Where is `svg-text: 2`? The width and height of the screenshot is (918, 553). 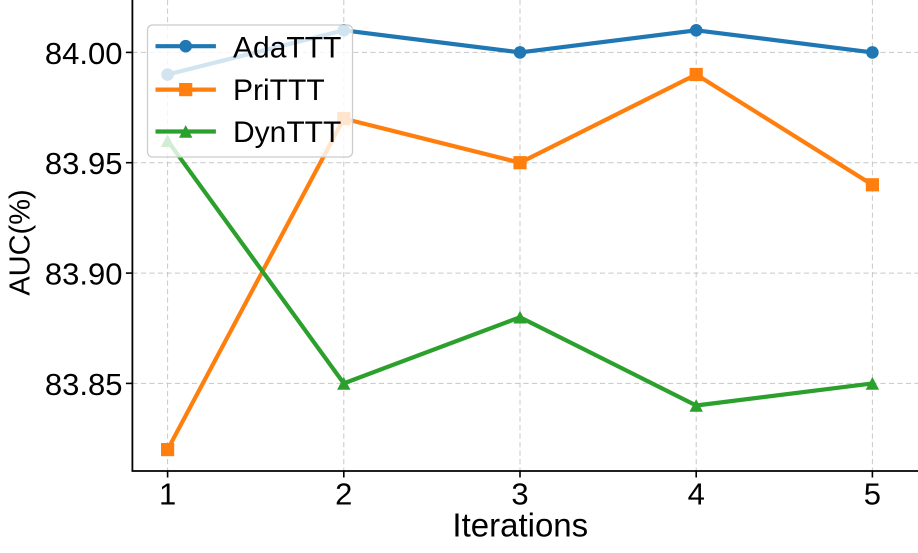 svg-text: 2 is located at coordinates (343, 494).